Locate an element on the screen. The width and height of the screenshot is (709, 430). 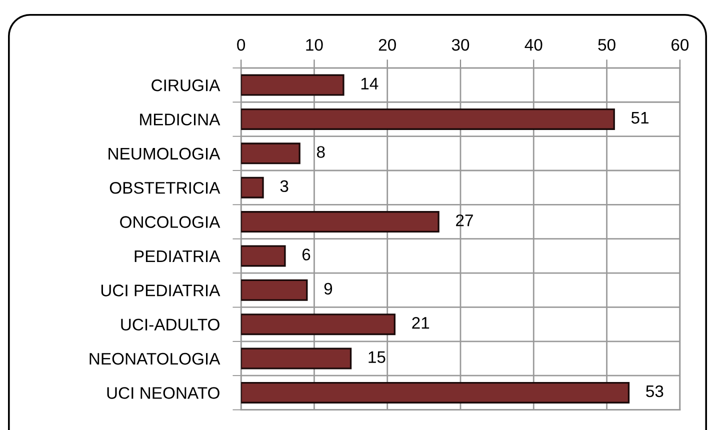
x-tick-label: 0 is located at coordinates (241, 44).